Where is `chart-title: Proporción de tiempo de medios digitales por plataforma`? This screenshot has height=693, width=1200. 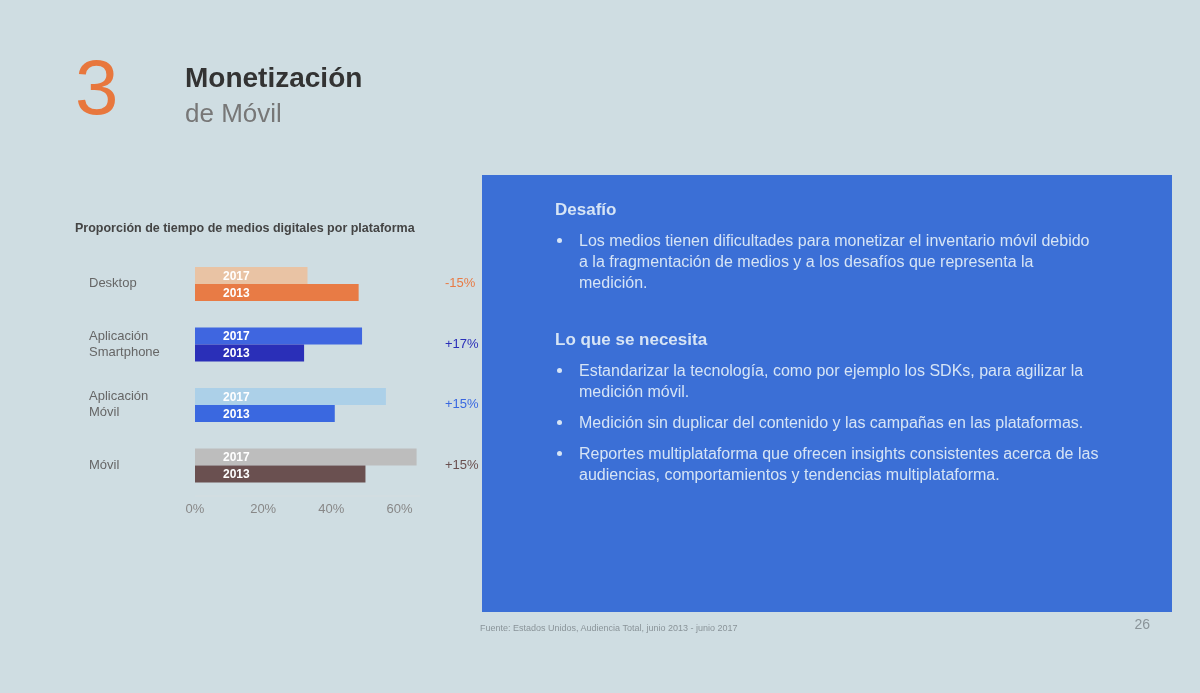
chart-title: Proporción de tiempo de medios digitales por plataforma is located at coordinates (245, 228).